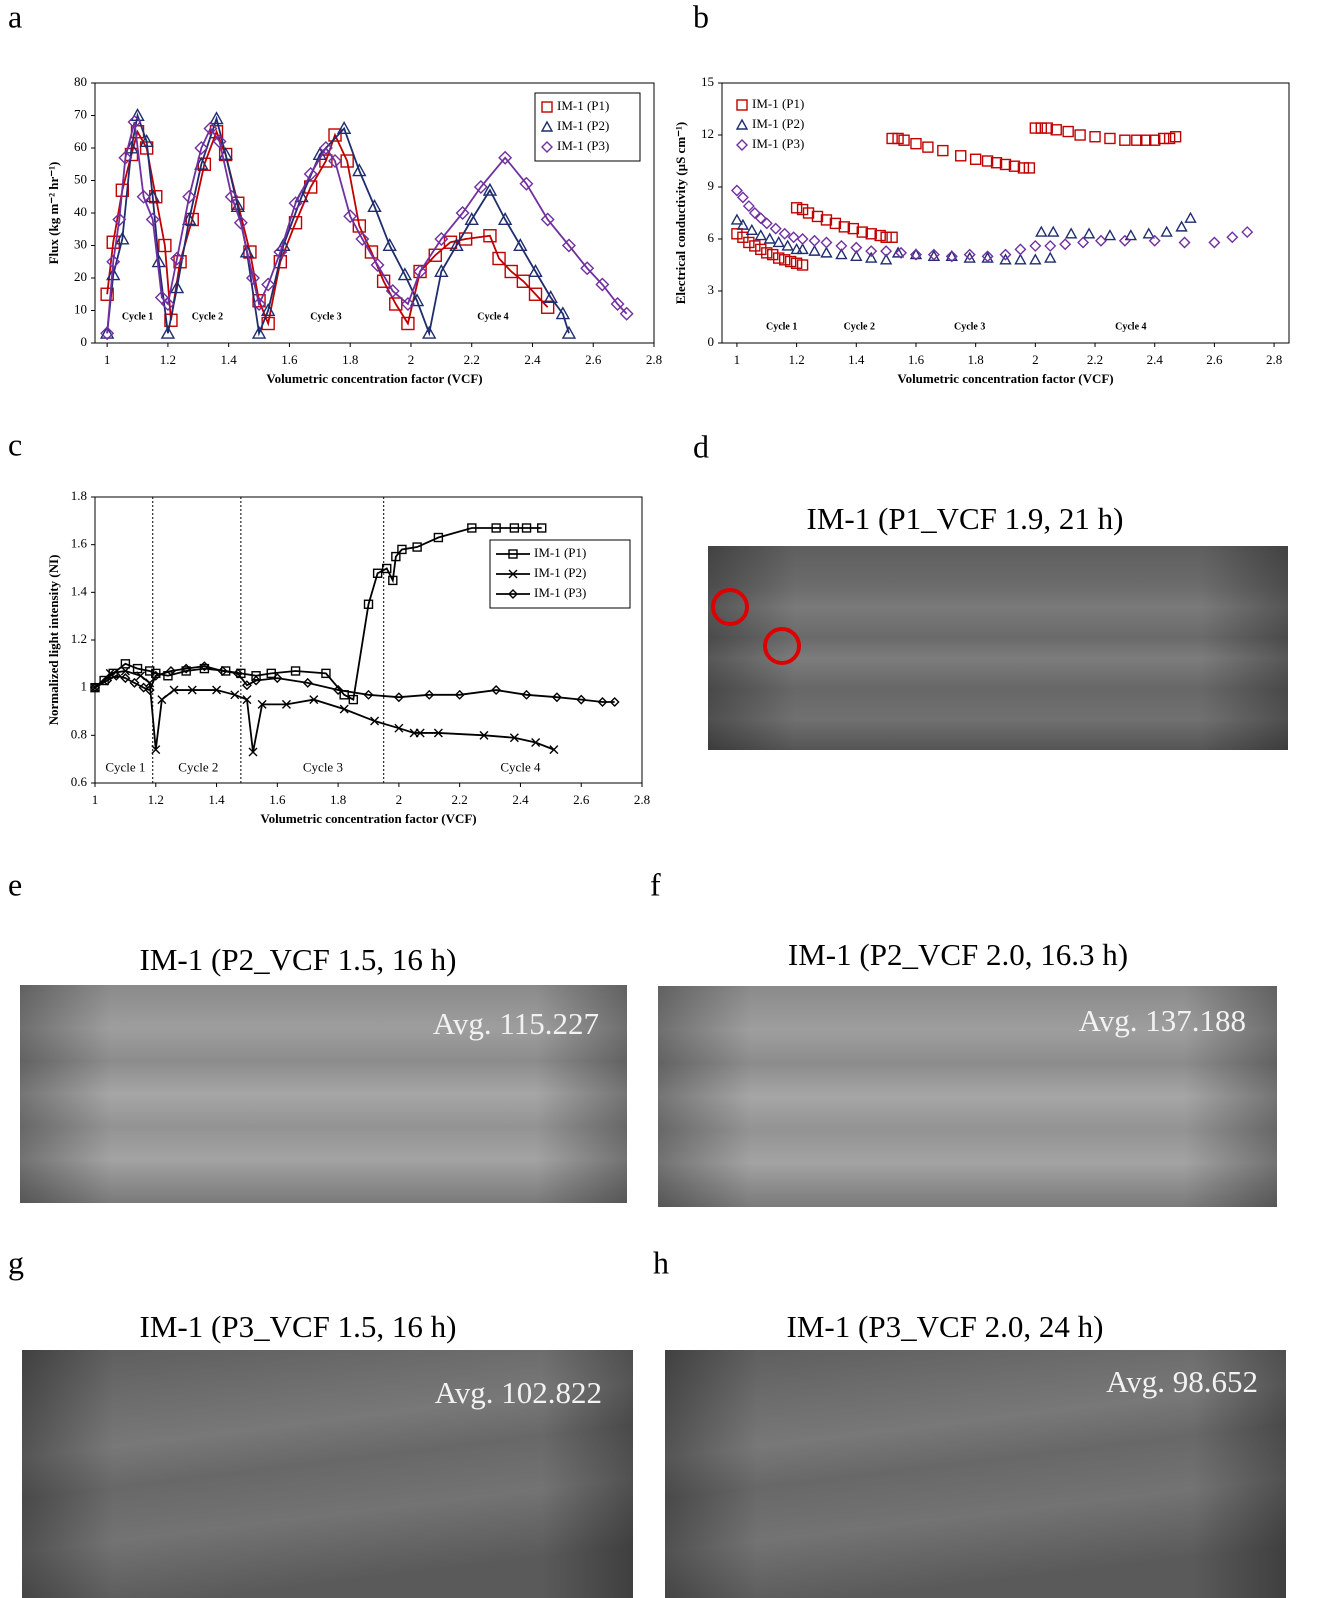 This screenshot has width=1320, height=1598. I want to click on cycle-label: Cycle 4, so click(520, 767).